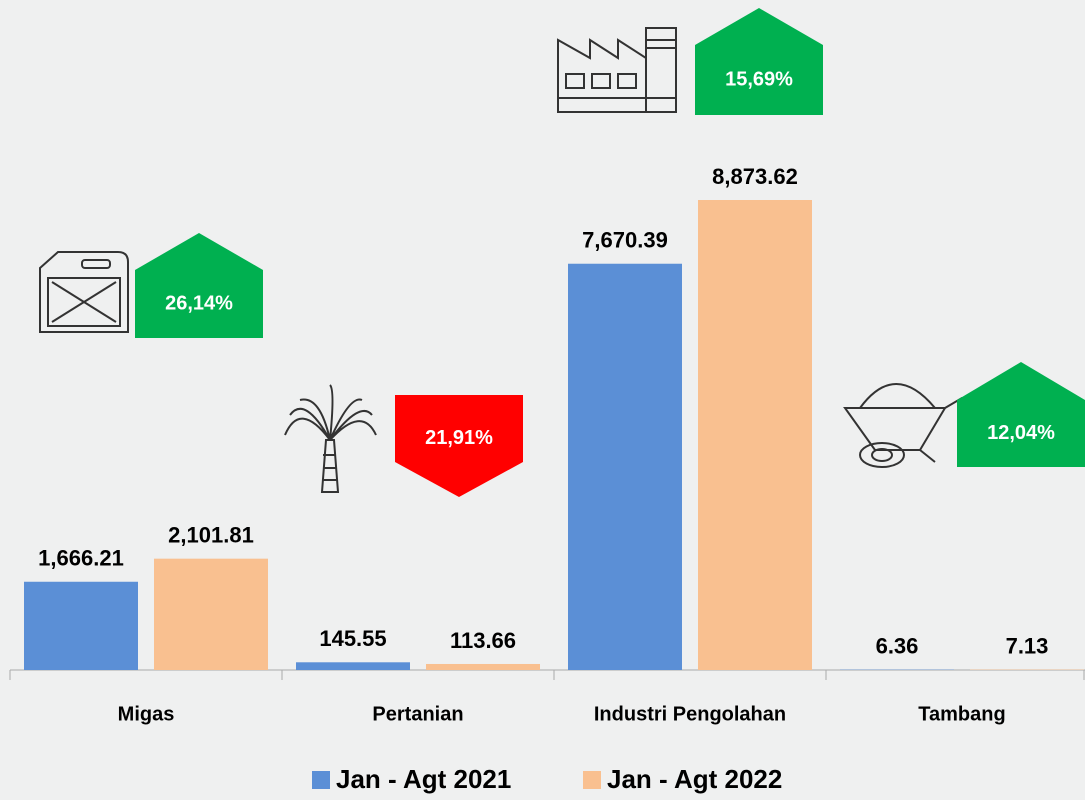  I want to click on change-label: 26,14%, so click(199, 303).